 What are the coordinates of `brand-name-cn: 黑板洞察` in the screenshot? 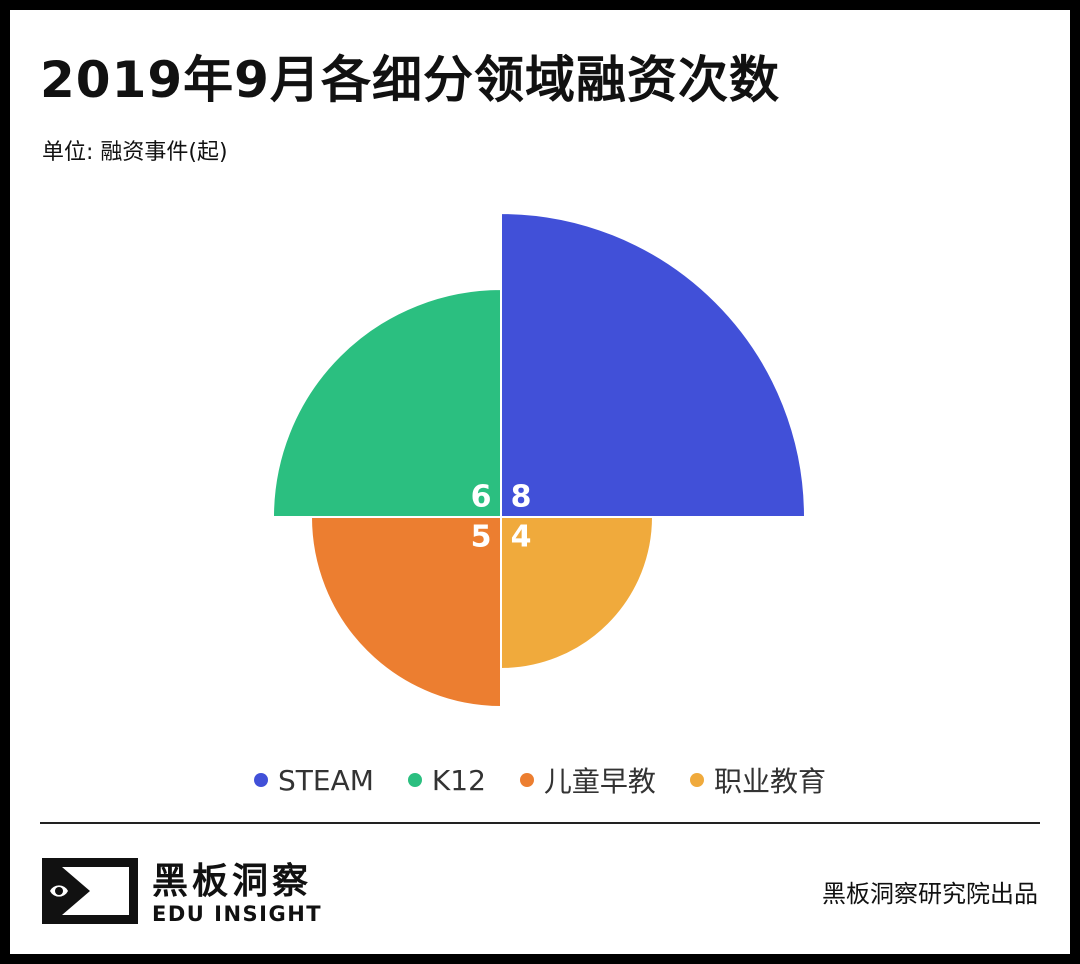 It's located at (232, 881).